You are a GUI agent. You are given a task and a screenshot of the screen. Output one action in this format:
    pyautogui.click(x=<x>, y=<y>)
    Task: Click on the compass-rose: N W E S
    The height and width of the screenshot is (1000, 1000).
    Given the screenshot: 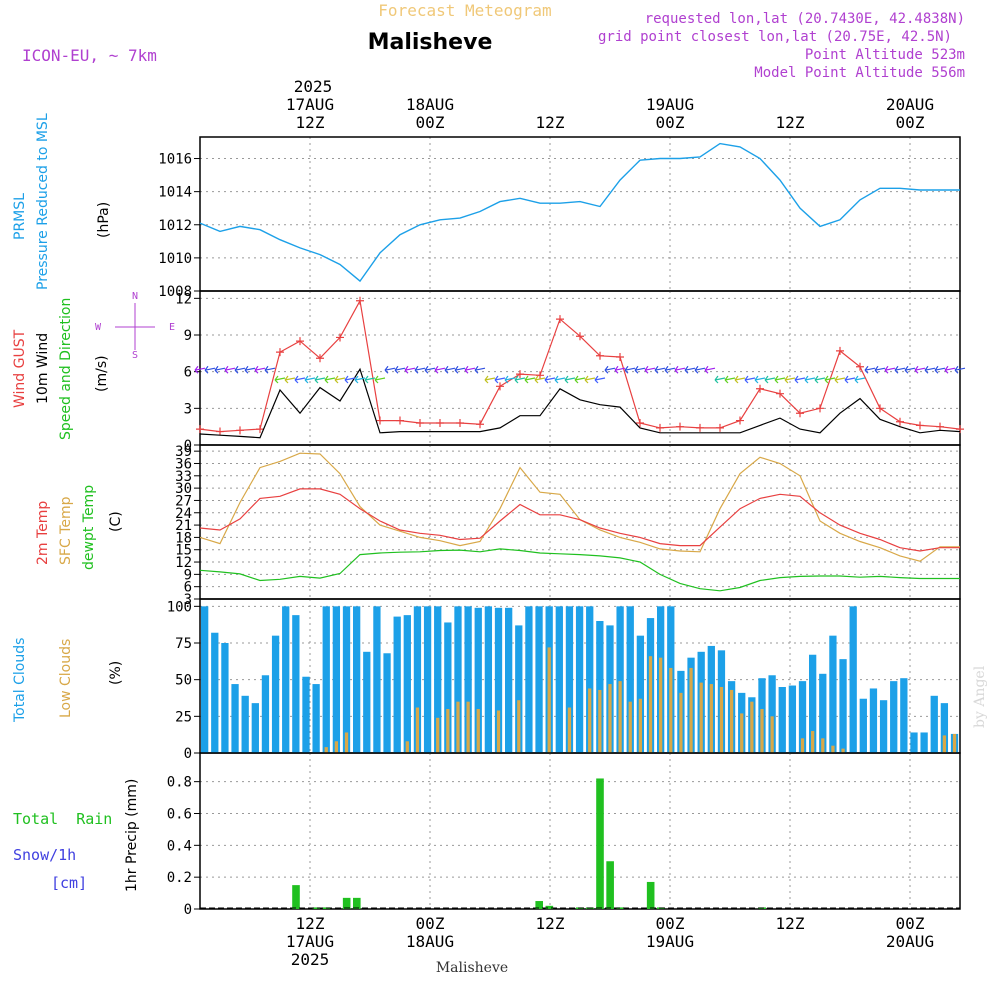 What is the action you would take?
    pyautogui.click(x=135, y=326)
    